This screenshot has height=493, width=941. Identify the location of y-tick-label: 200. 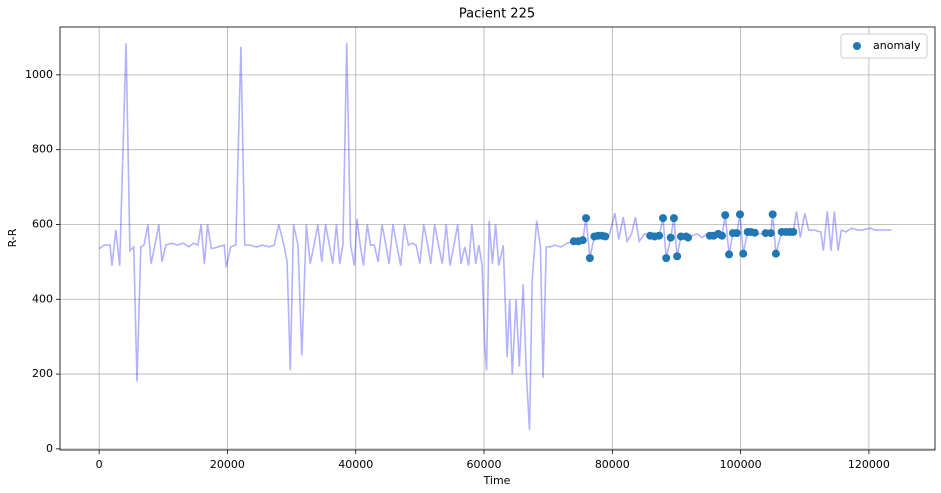
(42, 373).